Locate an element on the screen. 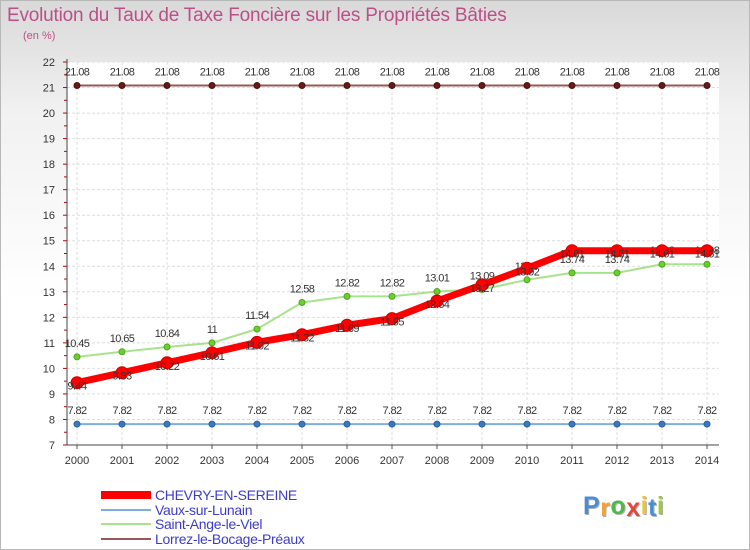 This screenshot has width=750, height=550. y-tick-label: 17 is located at coordinates (49, 191).